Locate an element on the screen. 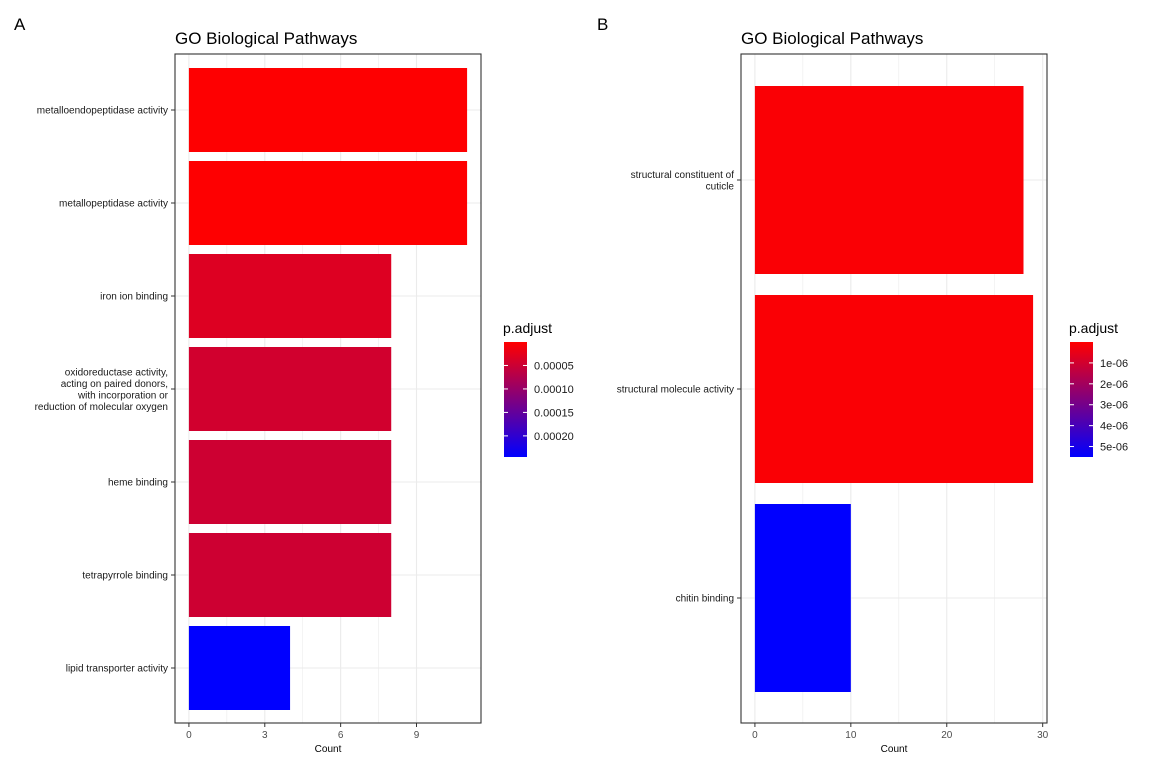  panel-b-legend-tick-label: 2e-06 is located at coordinates (1114, 385).